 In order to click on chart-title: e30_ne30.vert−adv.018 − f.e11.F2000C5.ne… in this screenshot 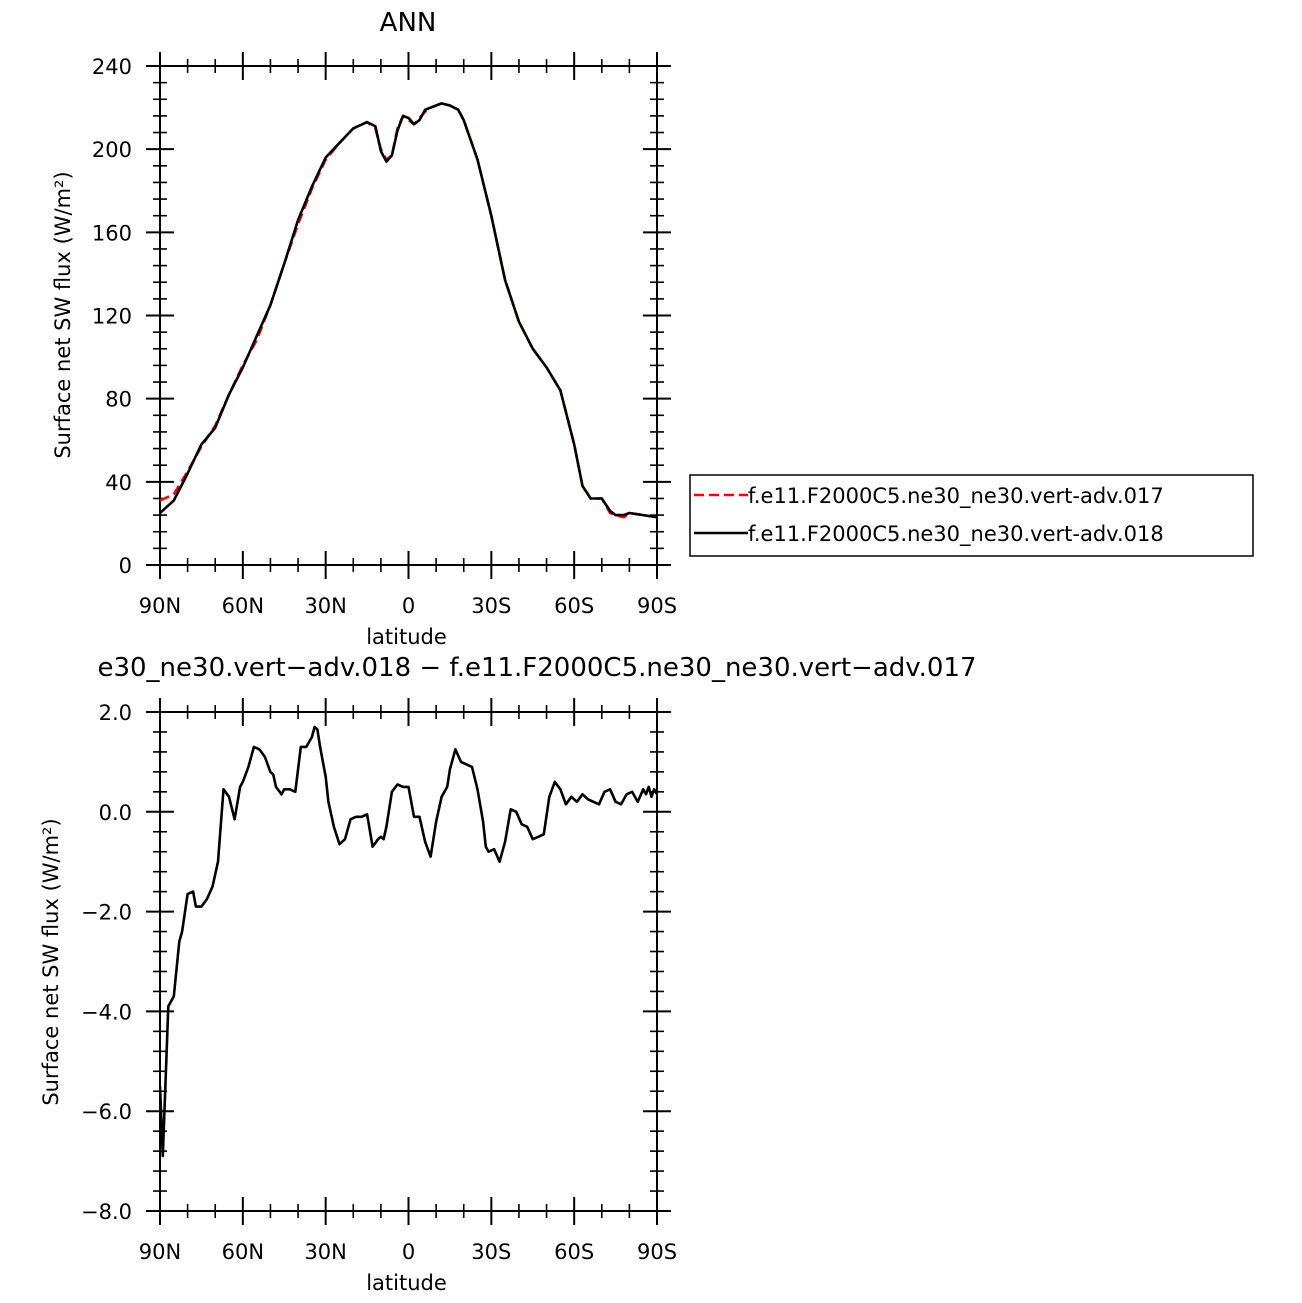, I will do `click(536, 668)`.